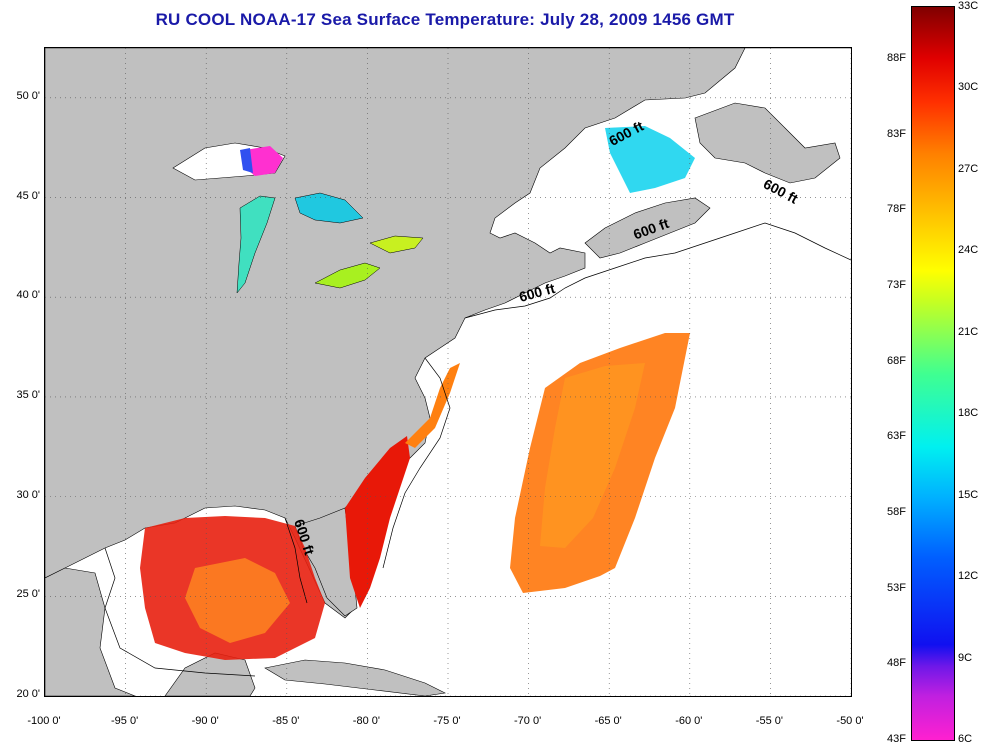 This screenshot has width=984, height=754. I want to click on y-tick-label: 50 0', so click(28, 95).